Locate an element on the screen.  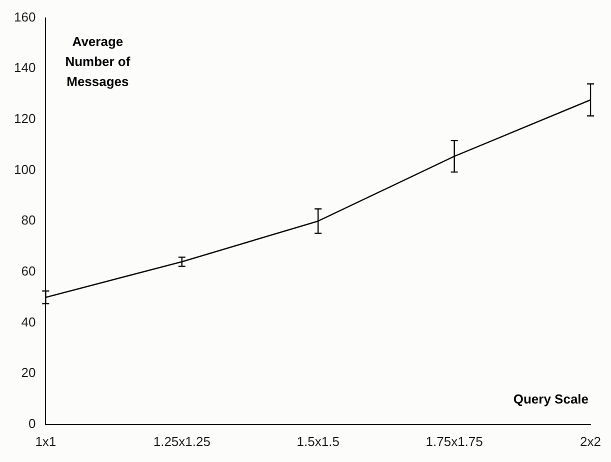
y-axis-title: Average Number of Messages is located at coordinates (98, 61).